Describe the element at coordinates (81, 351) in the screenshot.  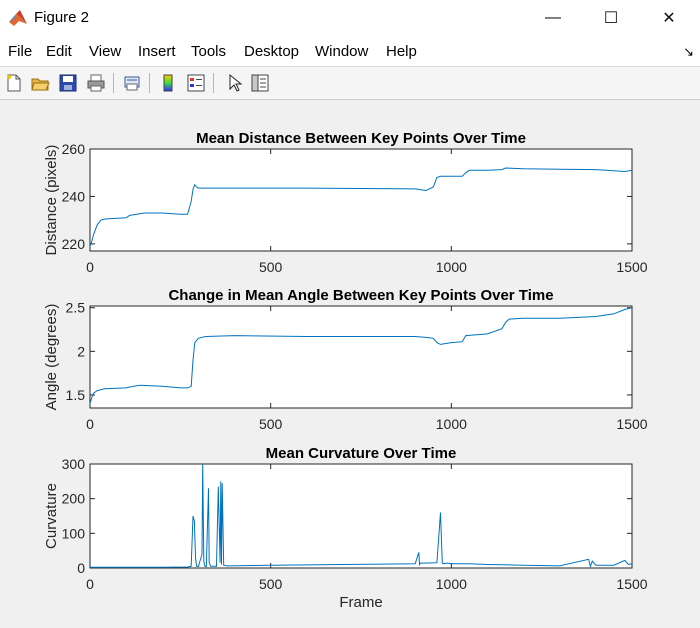
I see `y-tick-label: 2` at that location.